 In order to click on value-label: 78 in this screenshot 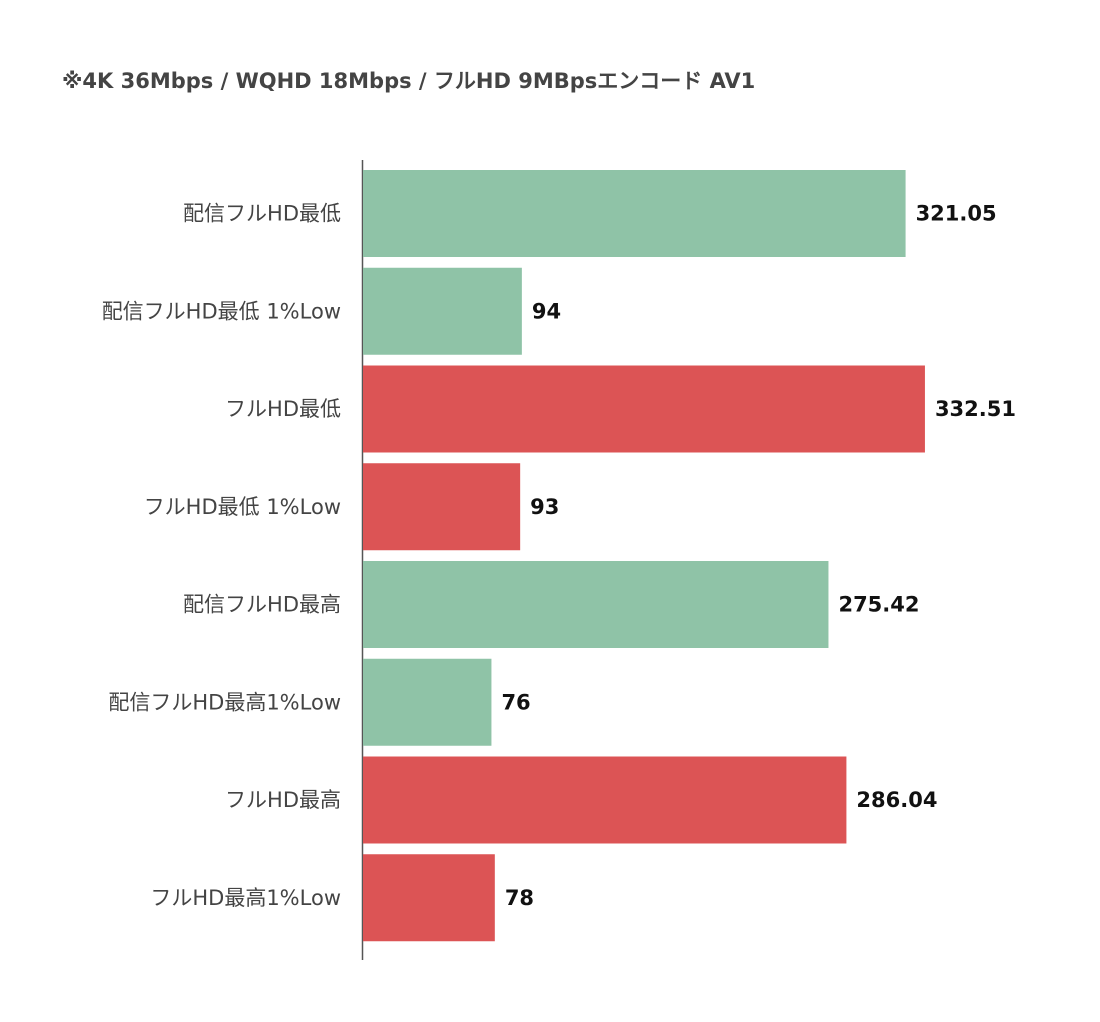, I will do `click(519, 898)`.